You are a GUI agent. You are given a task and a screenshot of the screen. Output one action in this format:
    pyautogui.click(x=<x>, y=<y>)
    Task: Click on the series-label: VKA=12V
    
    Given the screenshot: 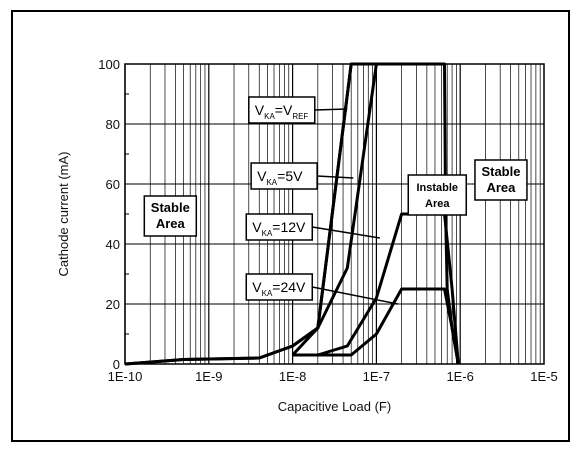 What is the action you would take?
    pyautogui.click(x=279, y=228)
    